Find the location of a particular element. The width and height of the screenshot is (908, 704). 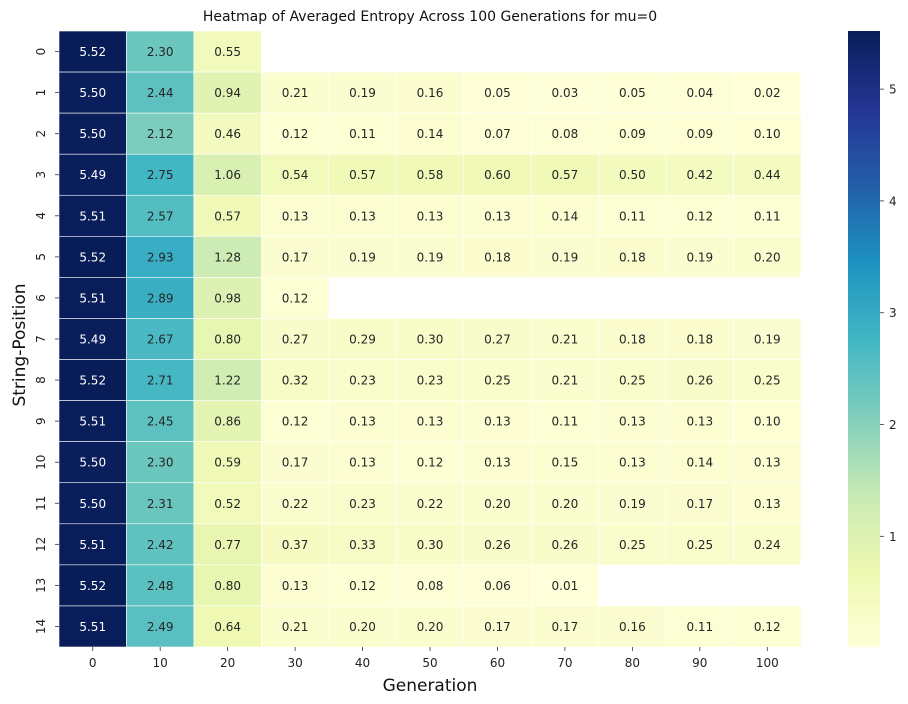

cell-value-label: 0.23 is located at coordinates (362, 504).